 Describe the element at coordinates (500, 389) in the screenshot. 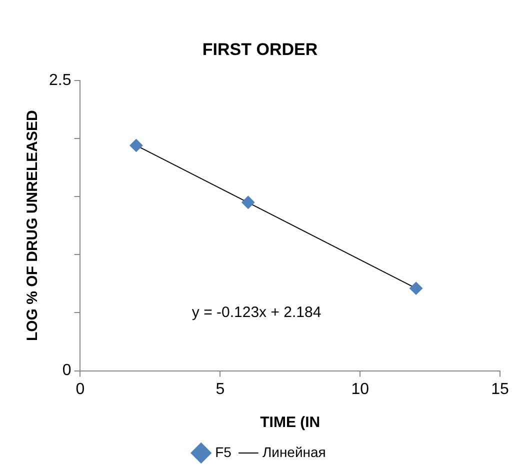

I see `x-tick-label: 15` at that location.